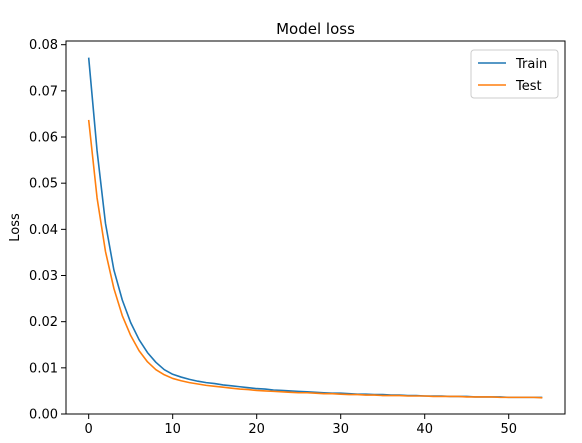 The width and height of the screenshot is (582, 443). Describe the element at coordinates (508, 429) in the screenshot. I see `x-tick-label: 50` at that location.